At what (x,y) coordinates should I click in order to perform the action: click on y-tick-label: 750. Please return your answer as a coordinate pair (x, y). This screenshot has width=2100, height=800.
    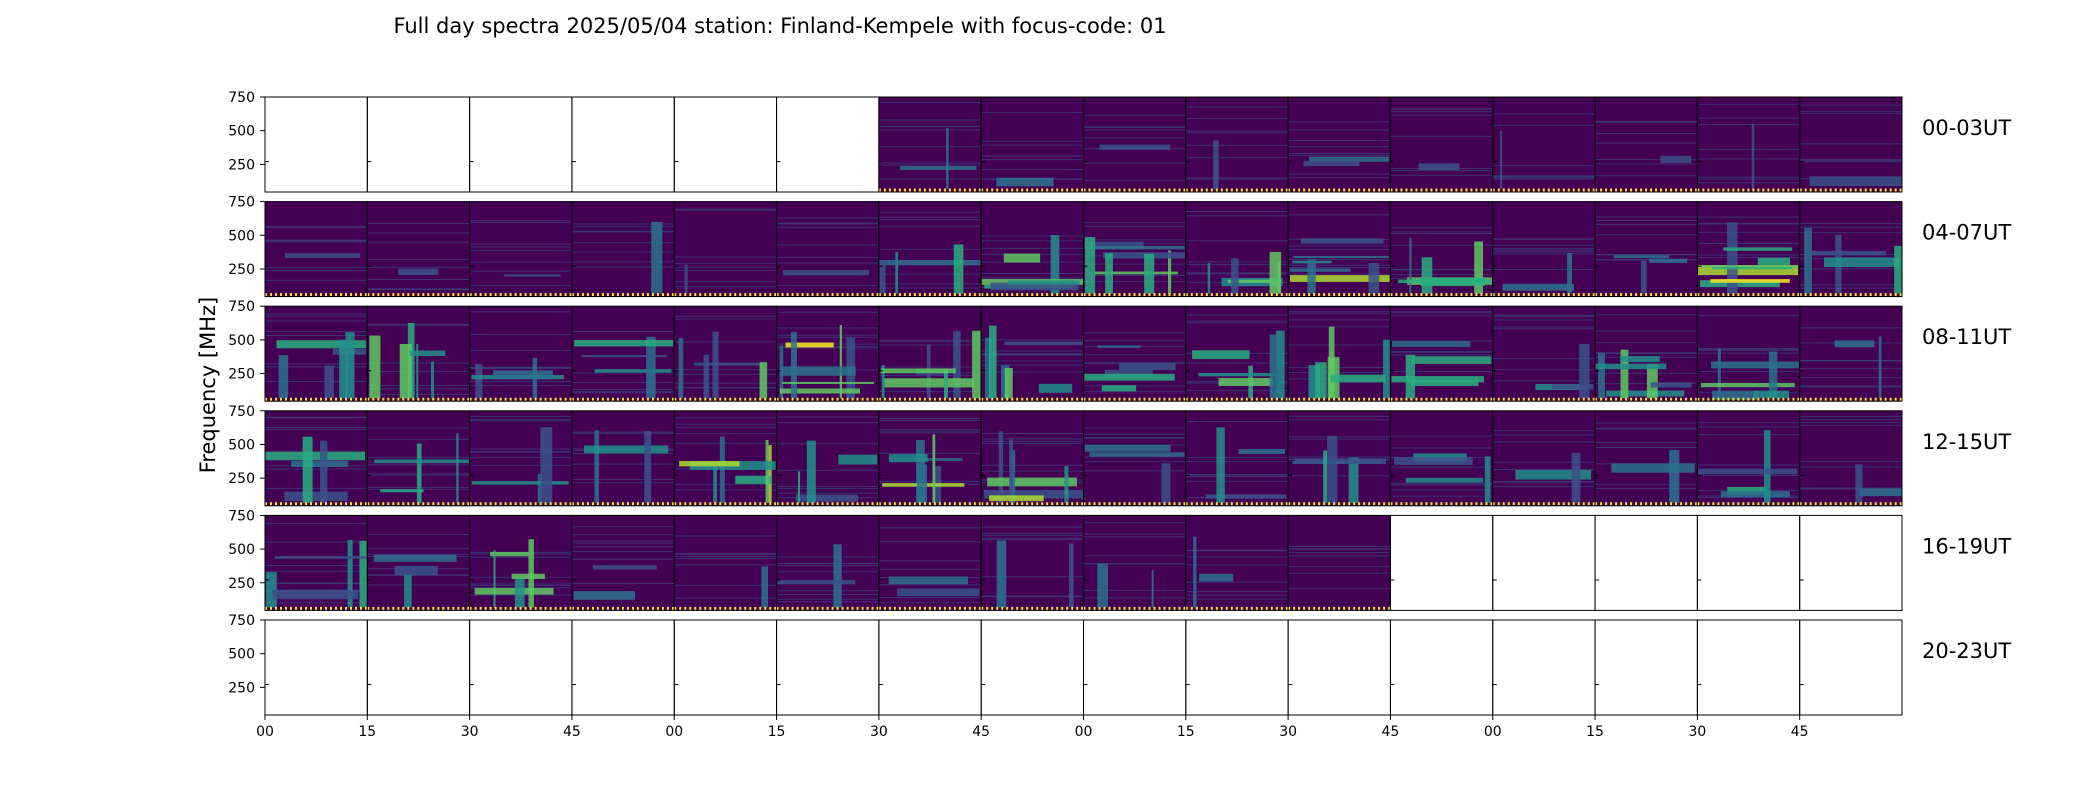
    Looking at the image, I should click on (241, 621).